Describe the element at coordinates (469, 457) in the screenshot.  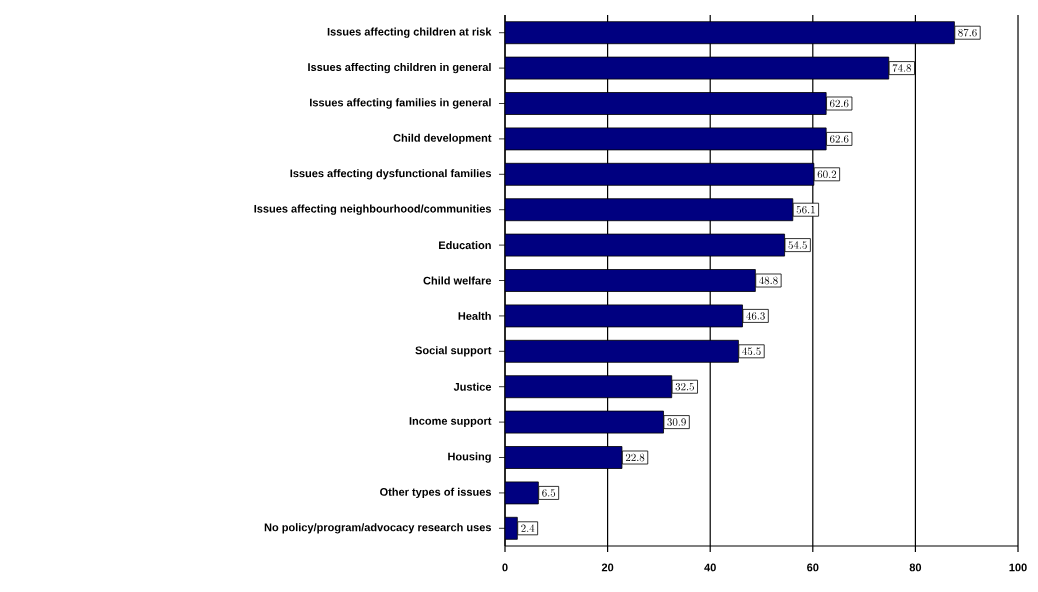
I see `y-tick-label: Housing` at that location.